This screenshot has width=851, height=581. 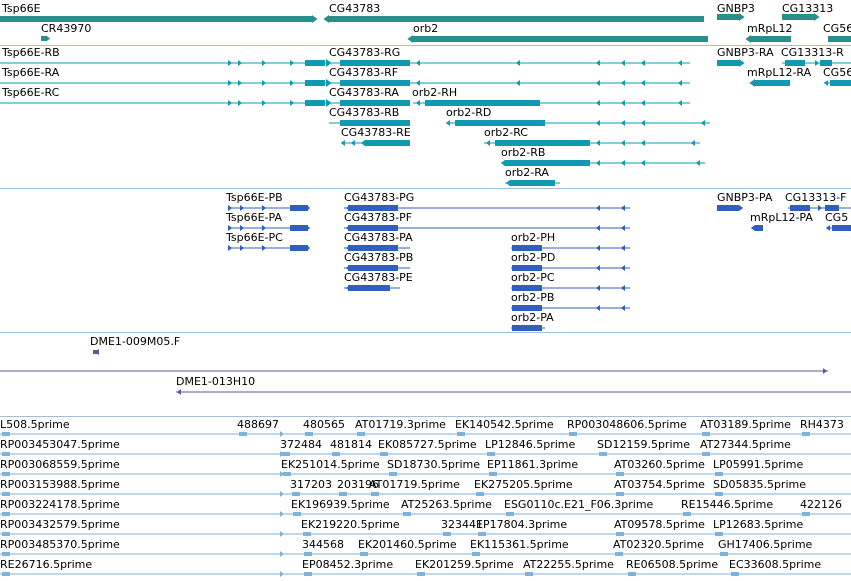 What do you see at coordinates (527, 172) in the screenshot?
I see `transcript-label: orb2-RA` at bounding box center [527, 172].